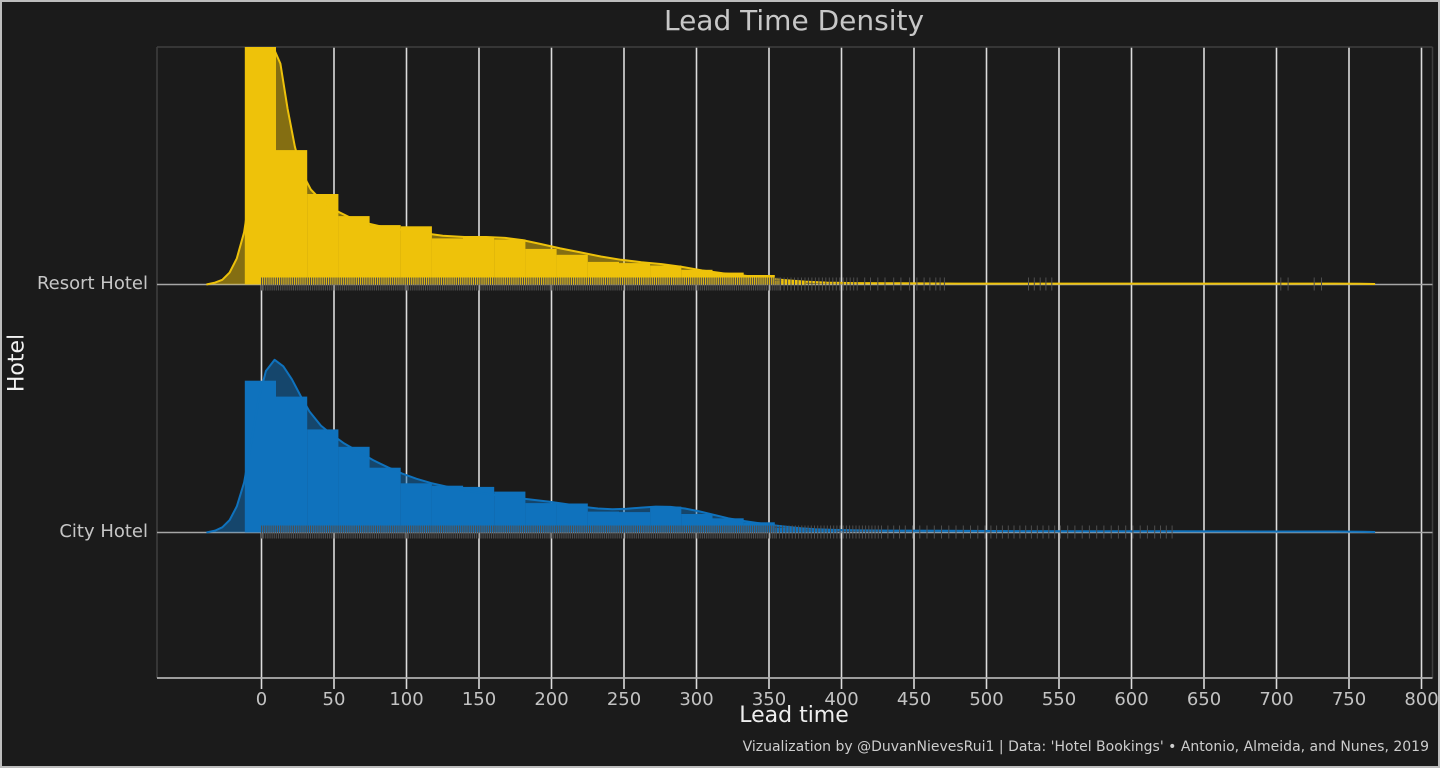  What do you see at coordinates (479, 699) in the screenshot?
I see `x-tick-label: 150` at bounding box center [479, 699].